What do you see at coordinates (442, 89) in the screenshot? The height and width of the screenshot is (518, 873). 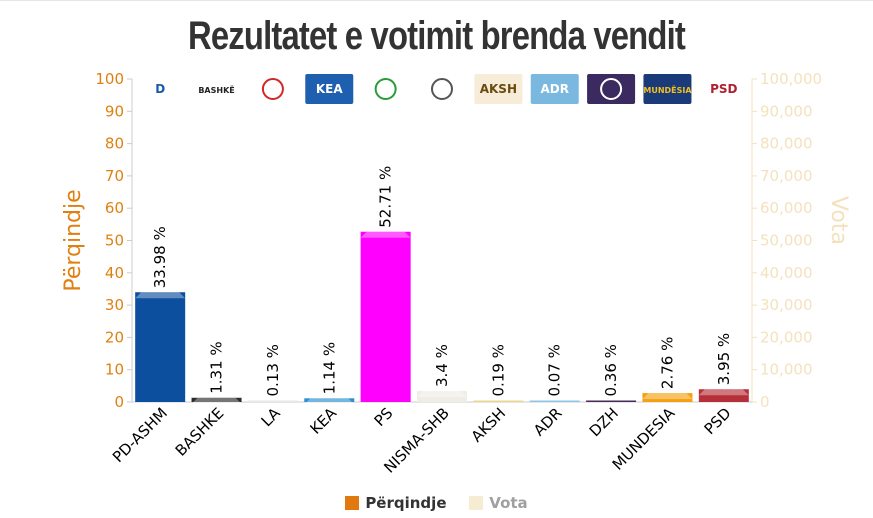 I see `nisma-logo-icon` at bounding box center [442, 89].